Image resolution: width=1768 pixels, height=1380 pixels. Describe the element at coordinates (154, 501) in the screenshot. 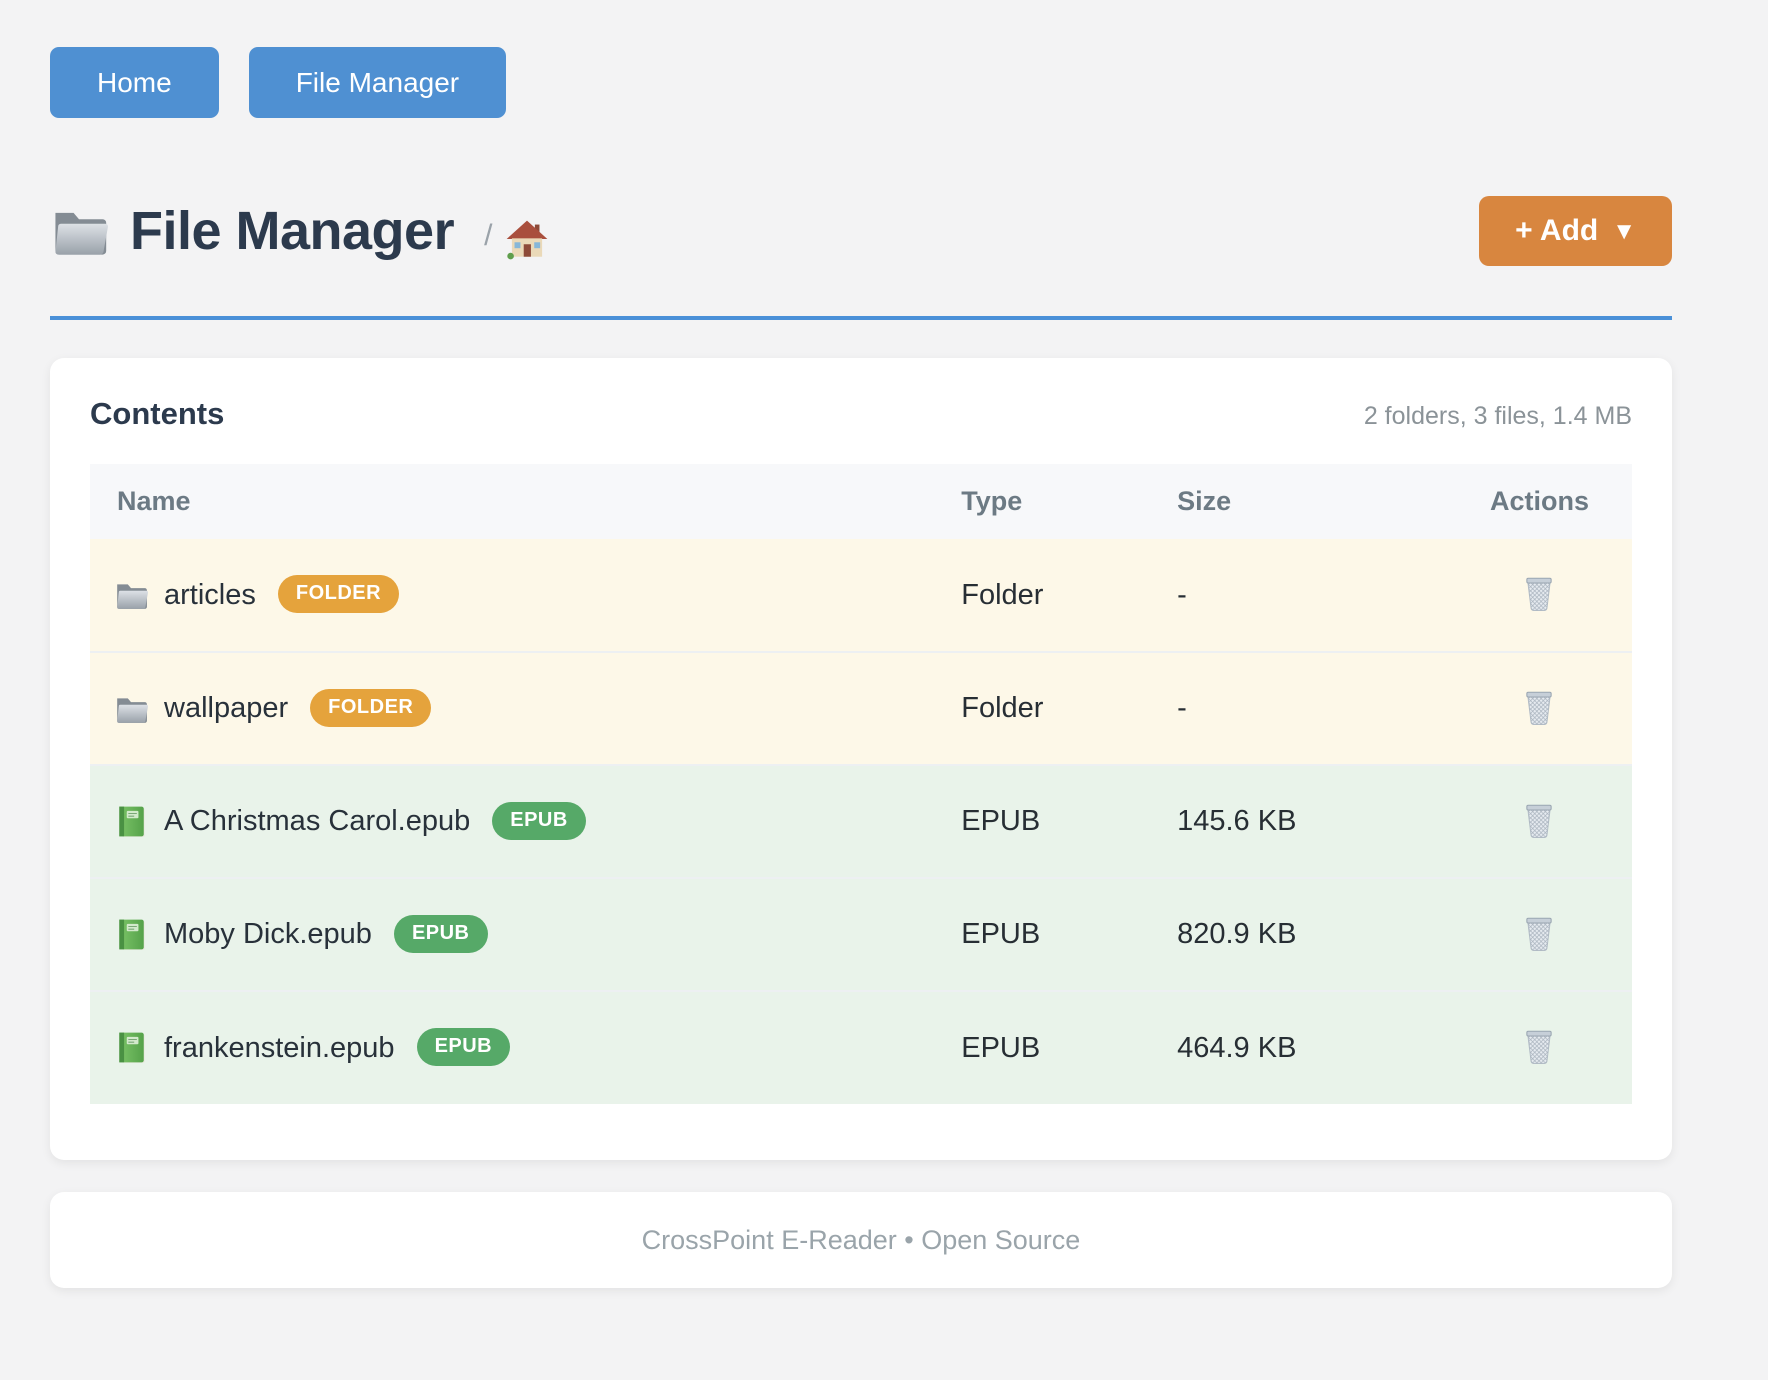

I see `column-header-name: Name` at that location.